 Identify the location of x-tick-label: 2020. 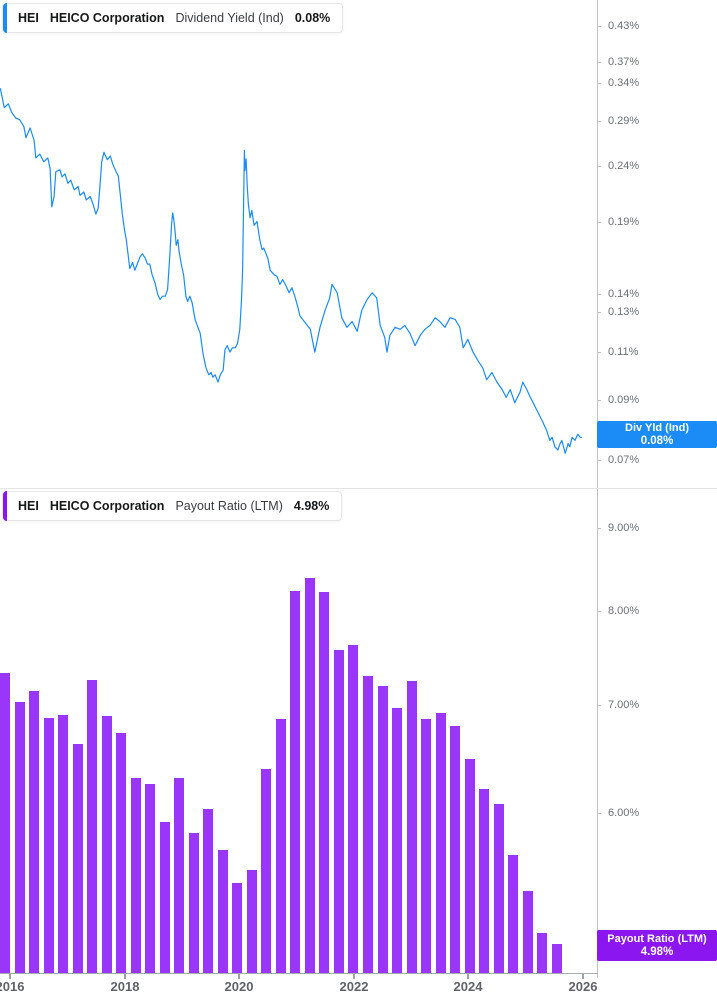
(239, 986).